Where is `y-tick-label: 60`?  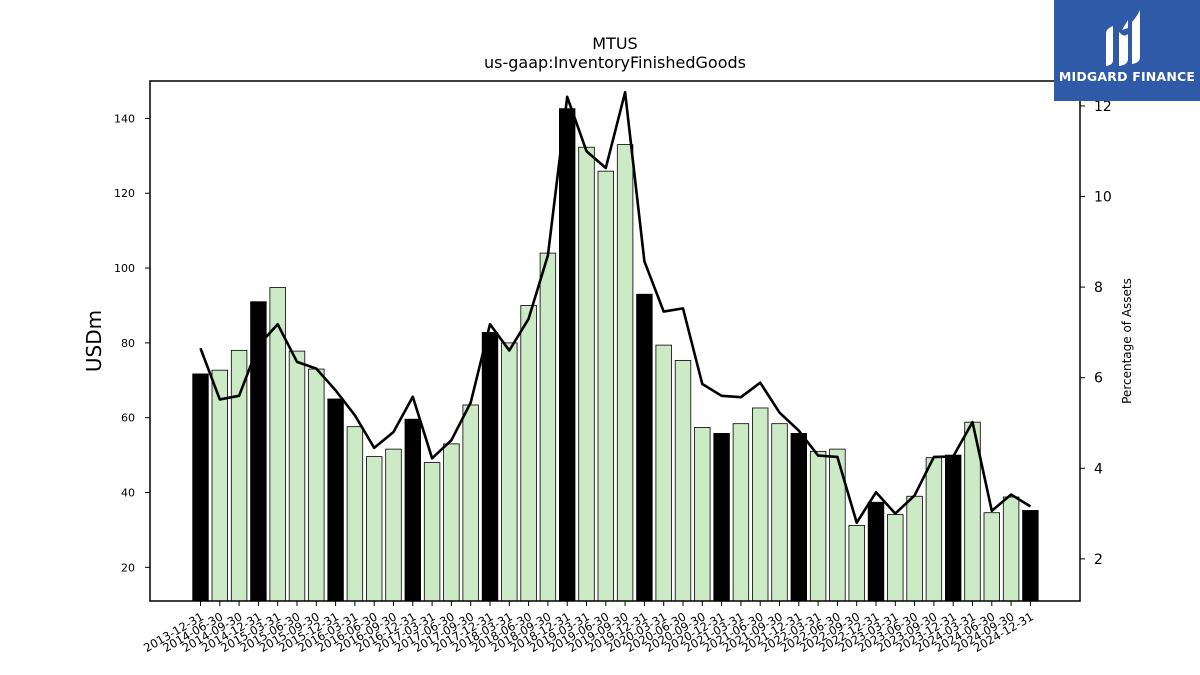
y-tick-label: 60 is located at coordinates (128, 418).